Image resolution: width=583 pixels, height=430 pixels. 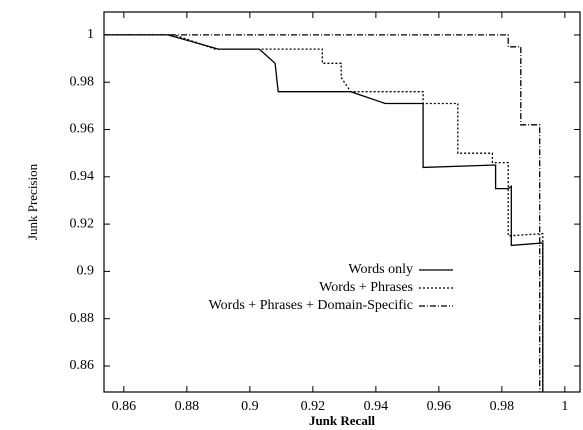 What do you see at coordinates (32, 201) in the screenshot?
I see `y-axis-label: Junk Precision` at bounding box center [32, 201].